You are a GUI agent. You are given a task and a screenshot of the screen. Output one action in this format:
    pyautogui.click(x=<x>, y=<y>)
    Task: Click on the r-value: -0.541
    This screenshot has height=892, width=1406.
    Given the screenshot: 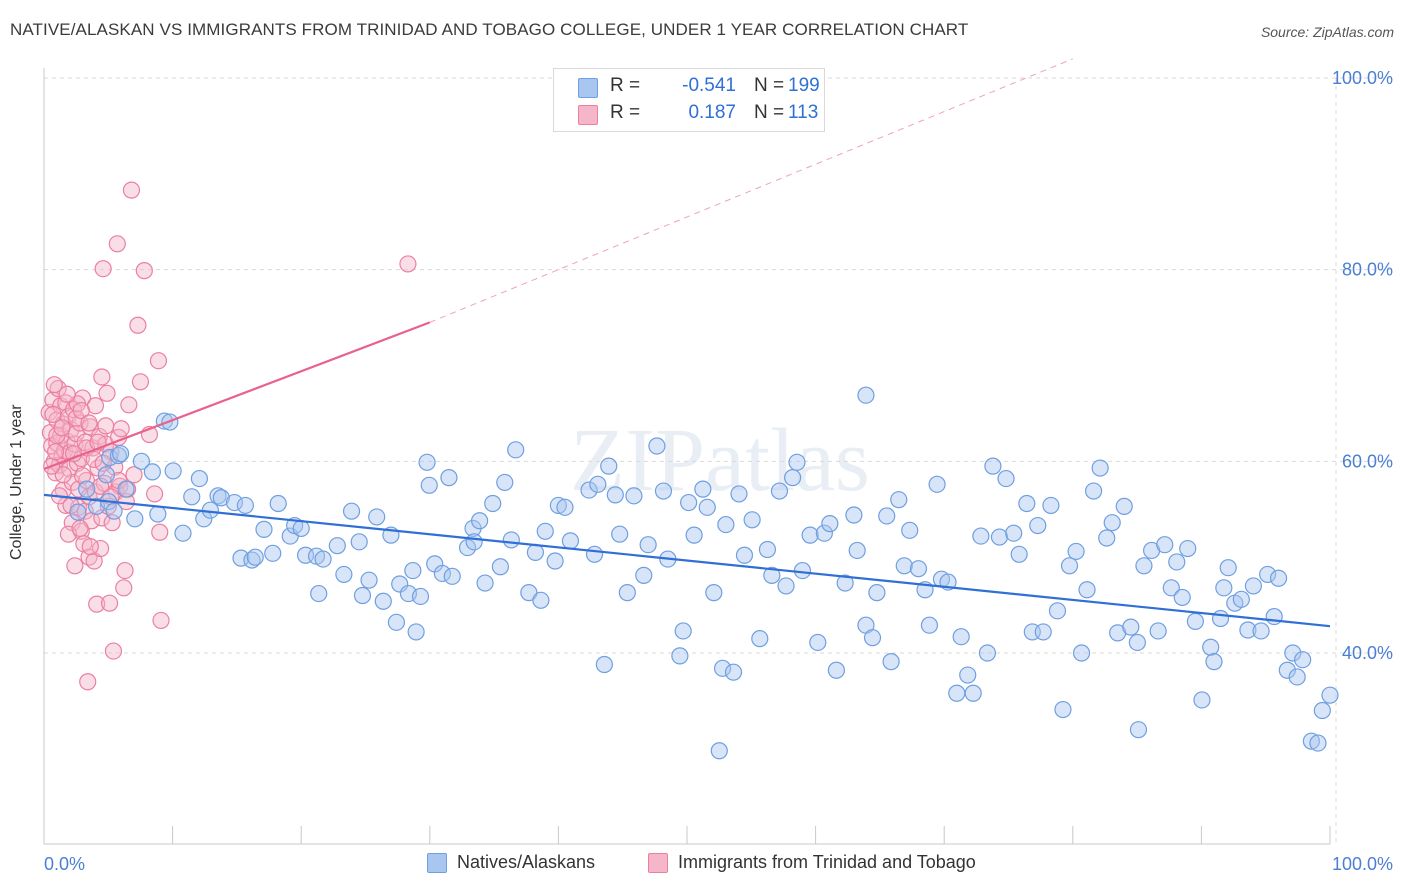 What is the action you would take?
    pyautogui.click(x=709, y=85)
    